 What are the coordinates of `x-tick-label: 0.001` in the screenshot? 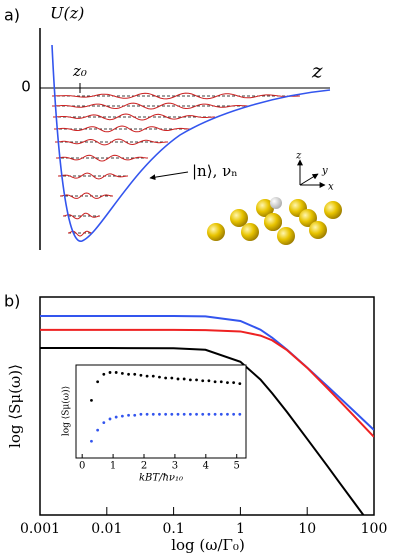 It's located at (40, 529).